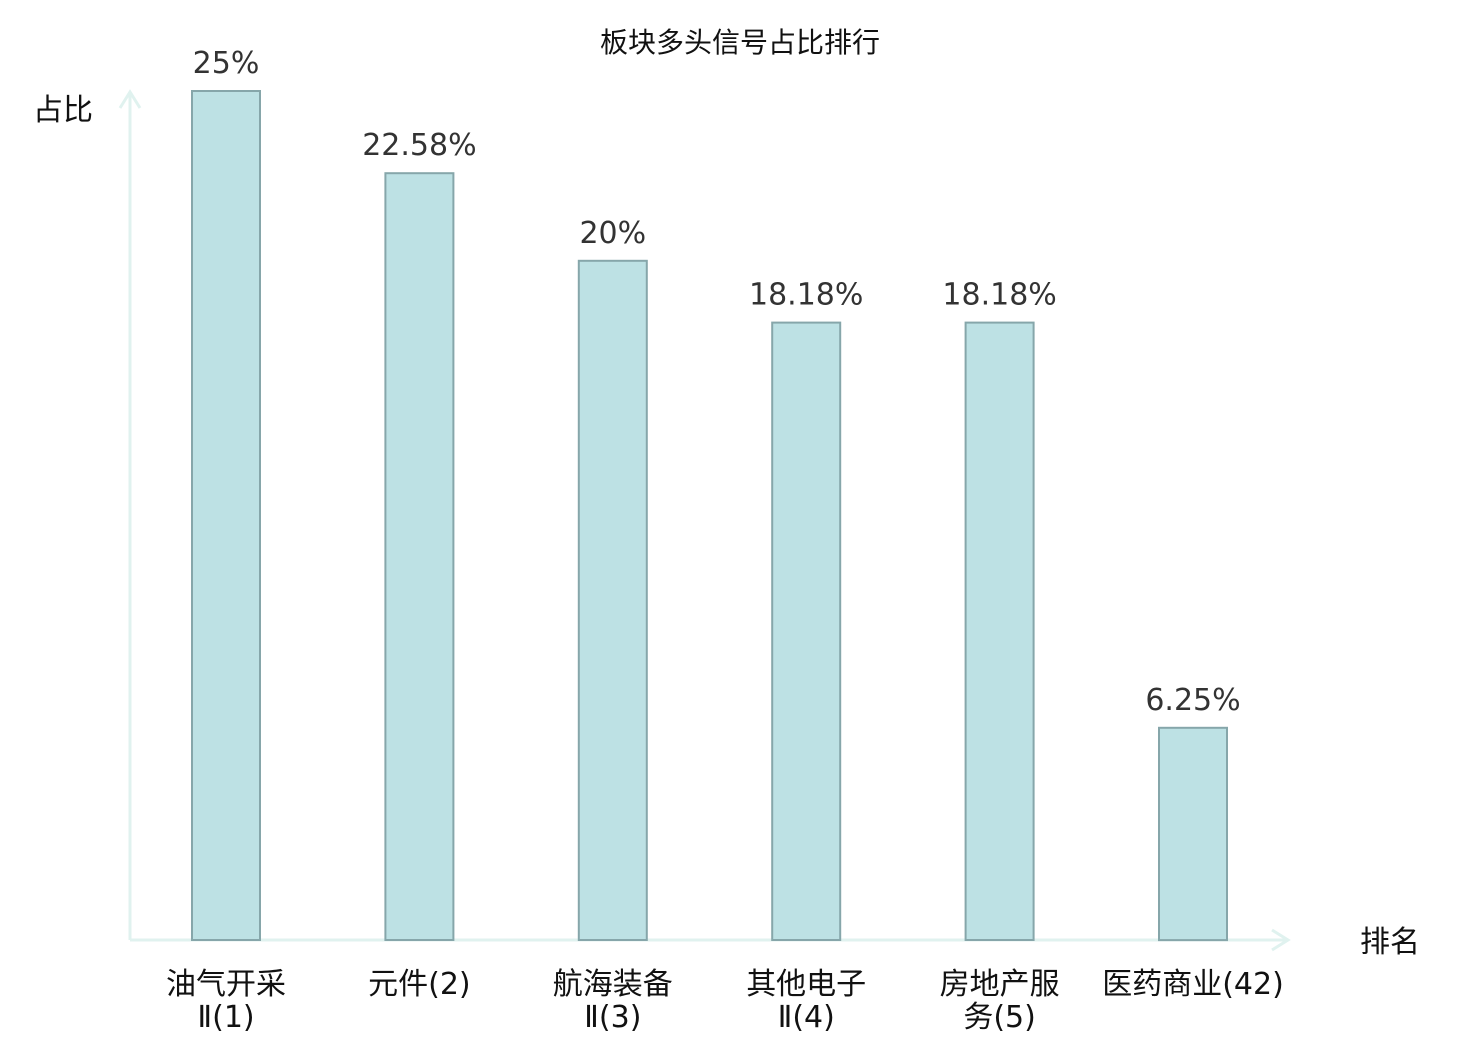 The height and width of the screenshot is (1040, 1480). I want to click on category-label-5-line-1: 房地产服, so click(1000, 984).